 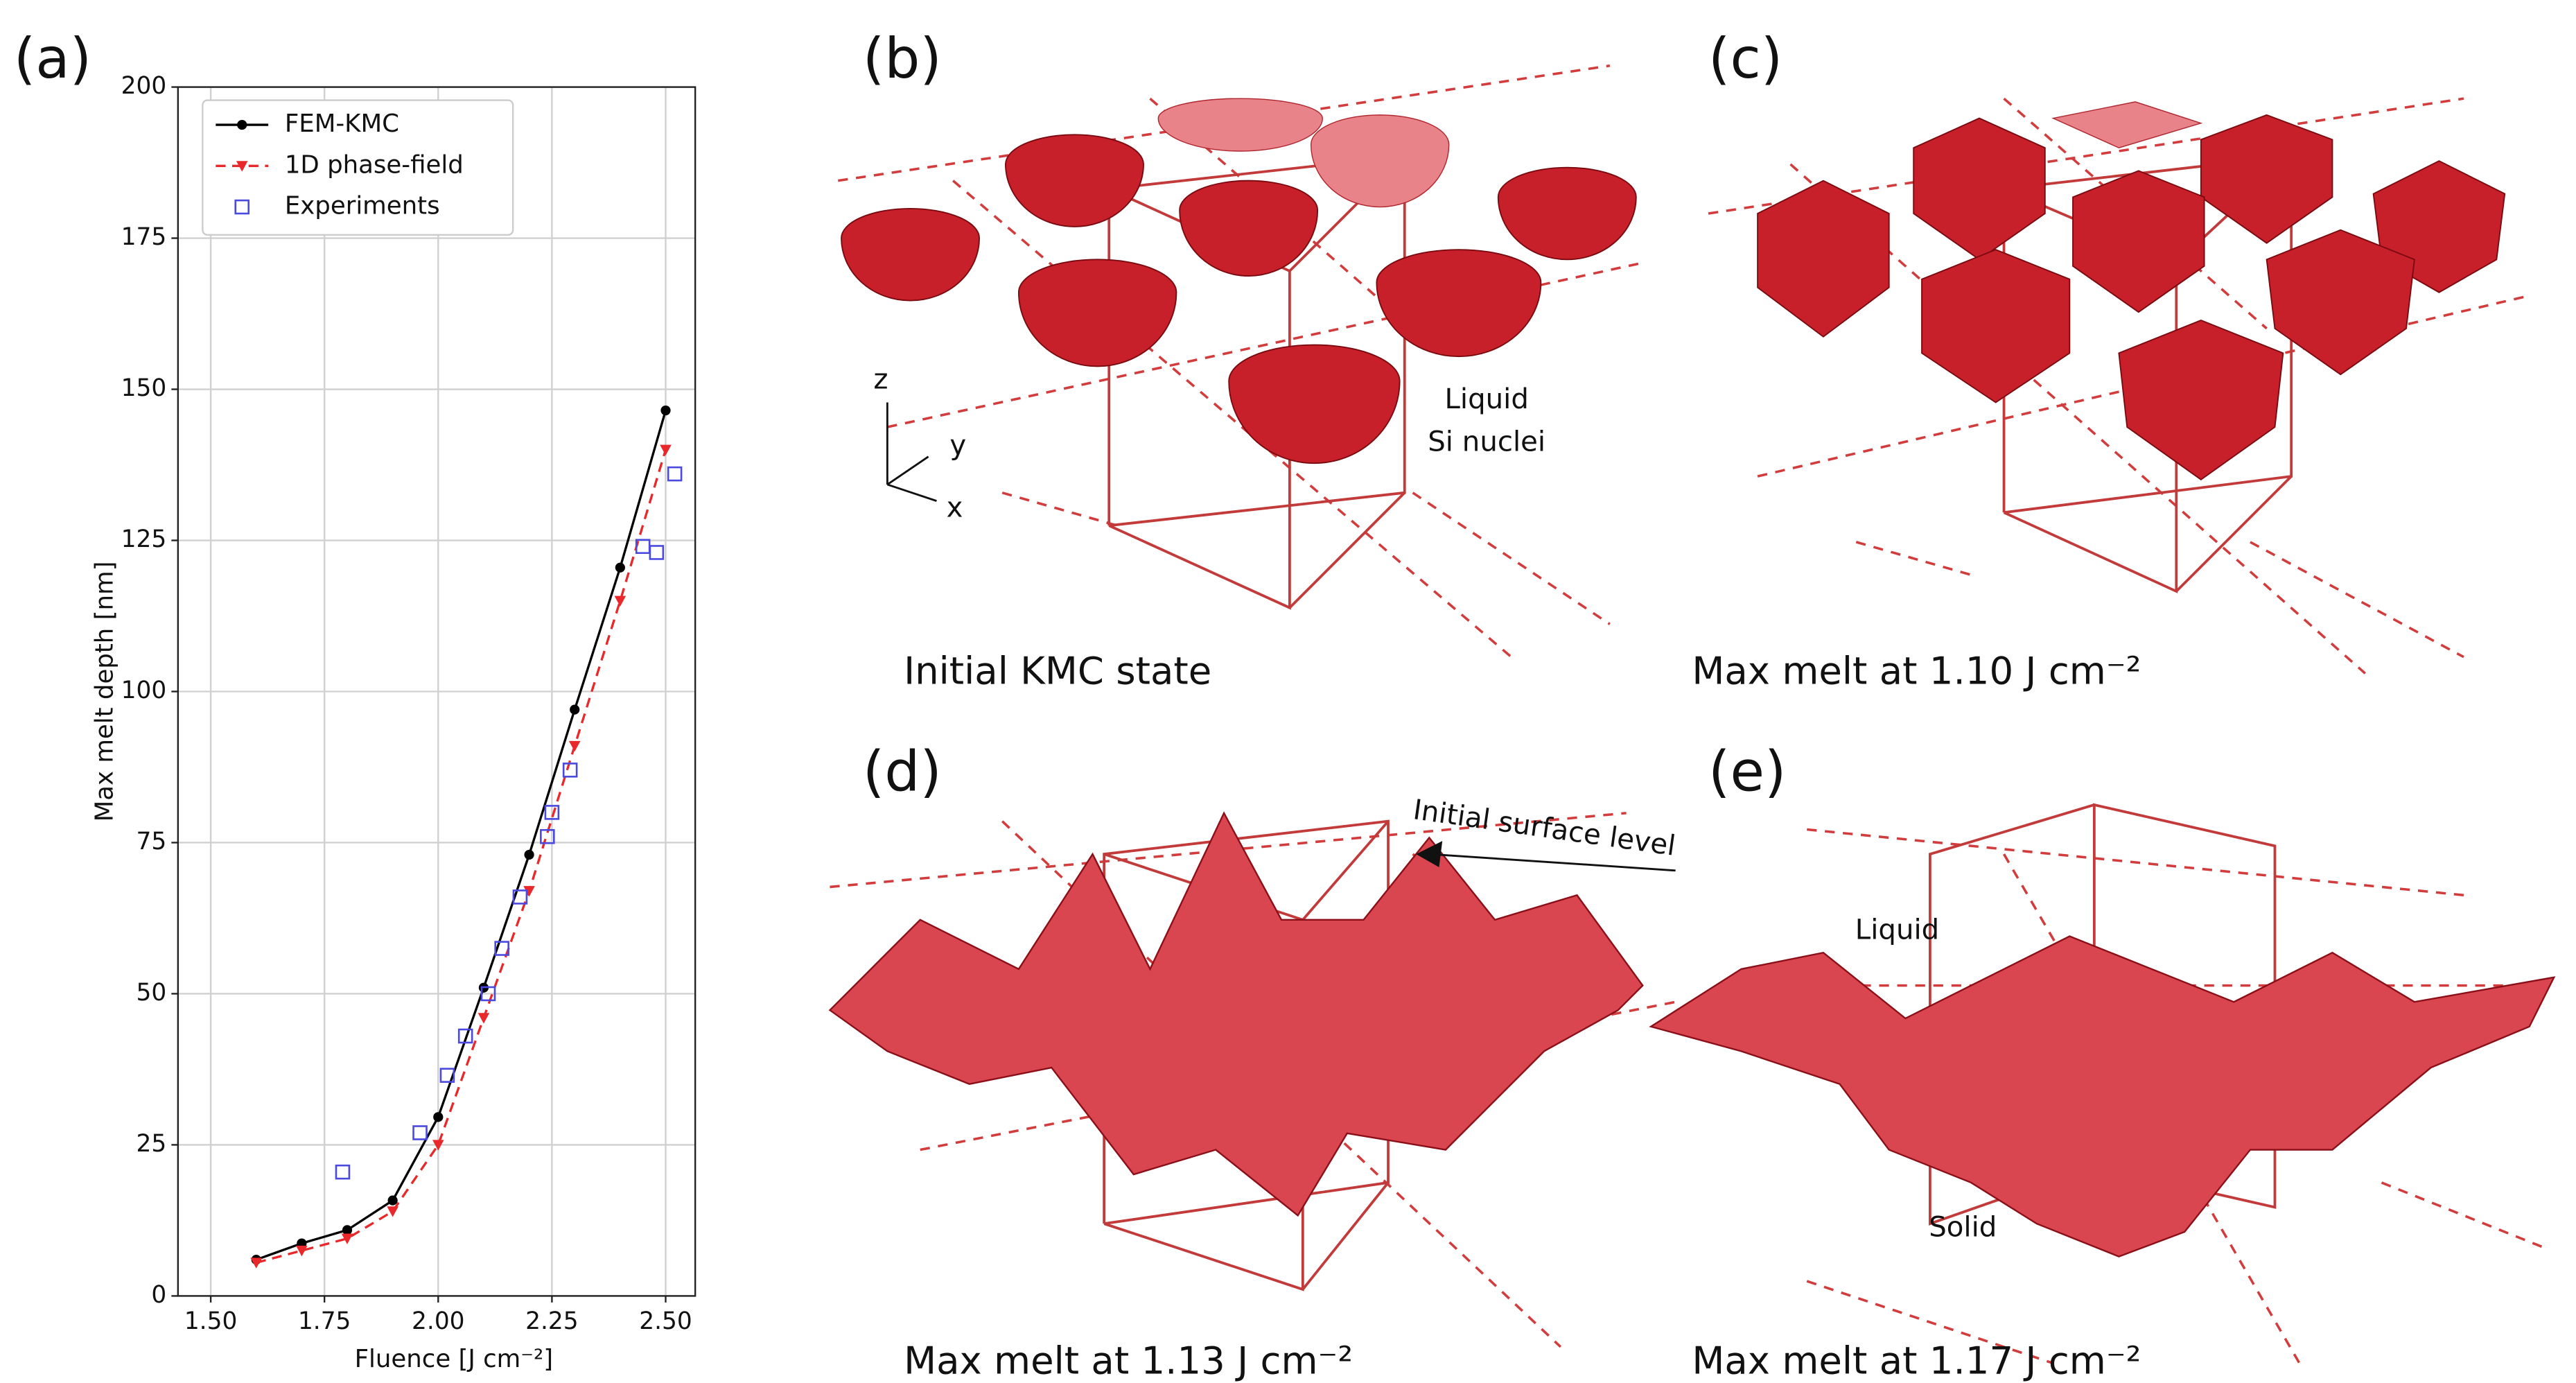 I want to click on axis-triad, so click(x=911, y=452).